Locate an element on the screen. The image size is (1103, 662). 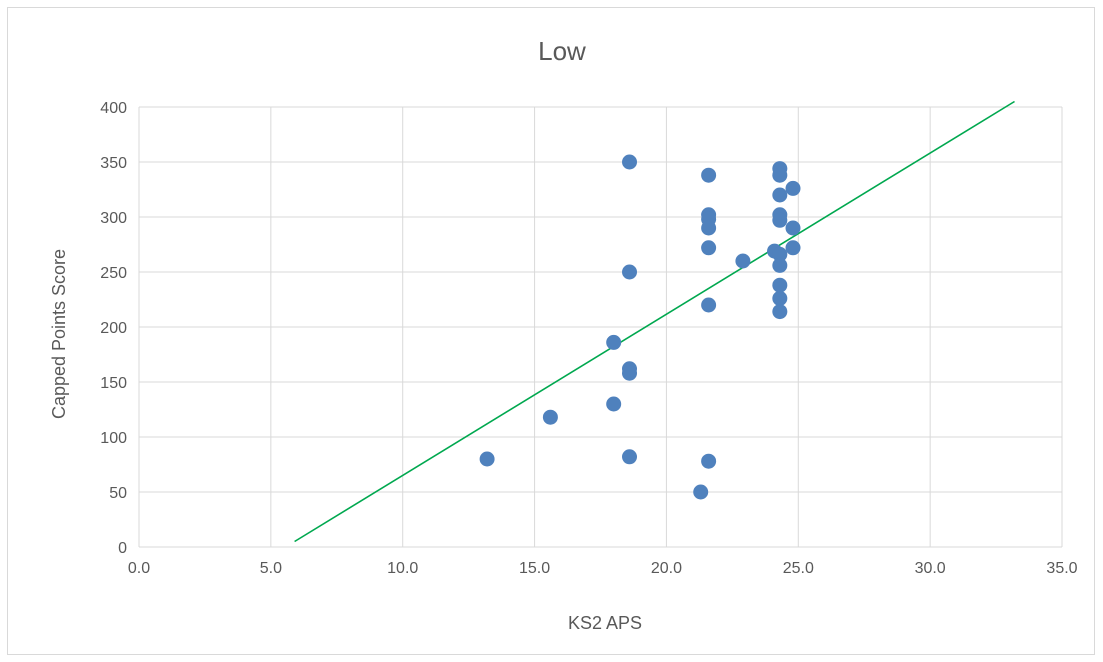
x-tick-label: 35.0 is located at coordinates (1061, 568).